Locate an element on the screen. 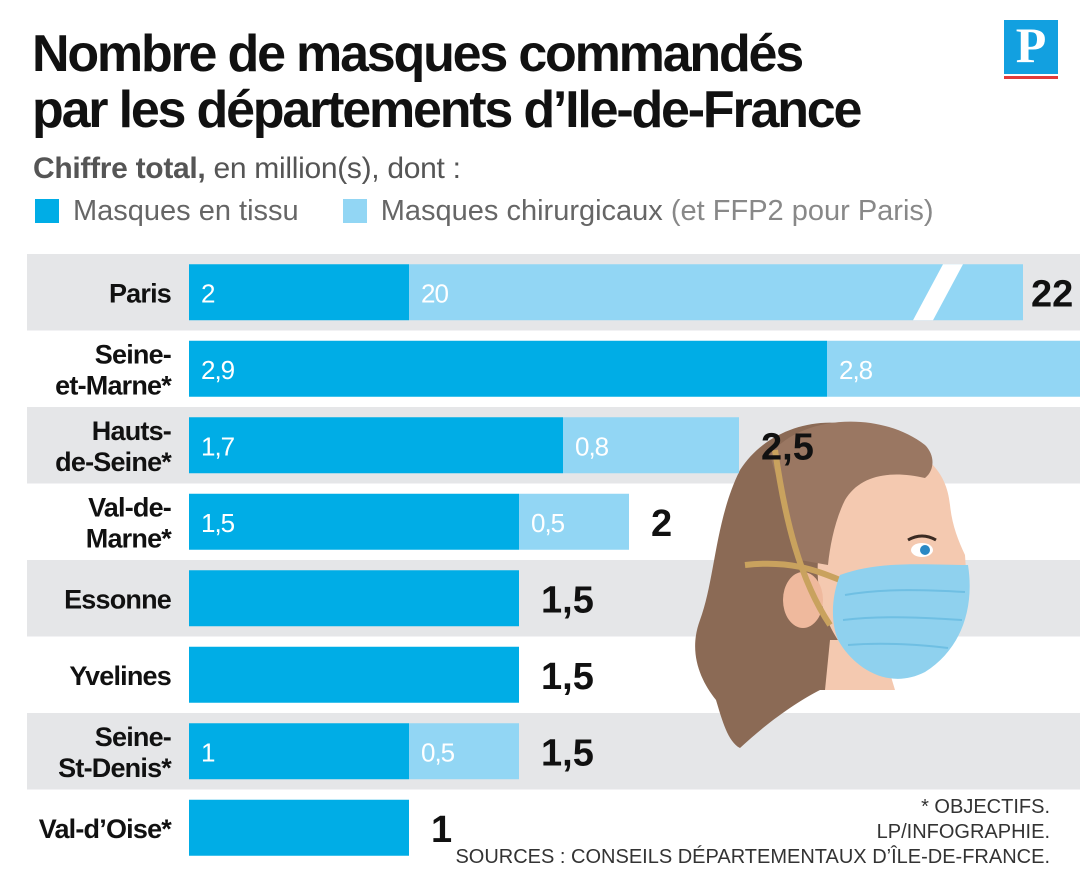  footer-credit: LP/INFOGRAPHIE. is located at coordinates (963, 832).